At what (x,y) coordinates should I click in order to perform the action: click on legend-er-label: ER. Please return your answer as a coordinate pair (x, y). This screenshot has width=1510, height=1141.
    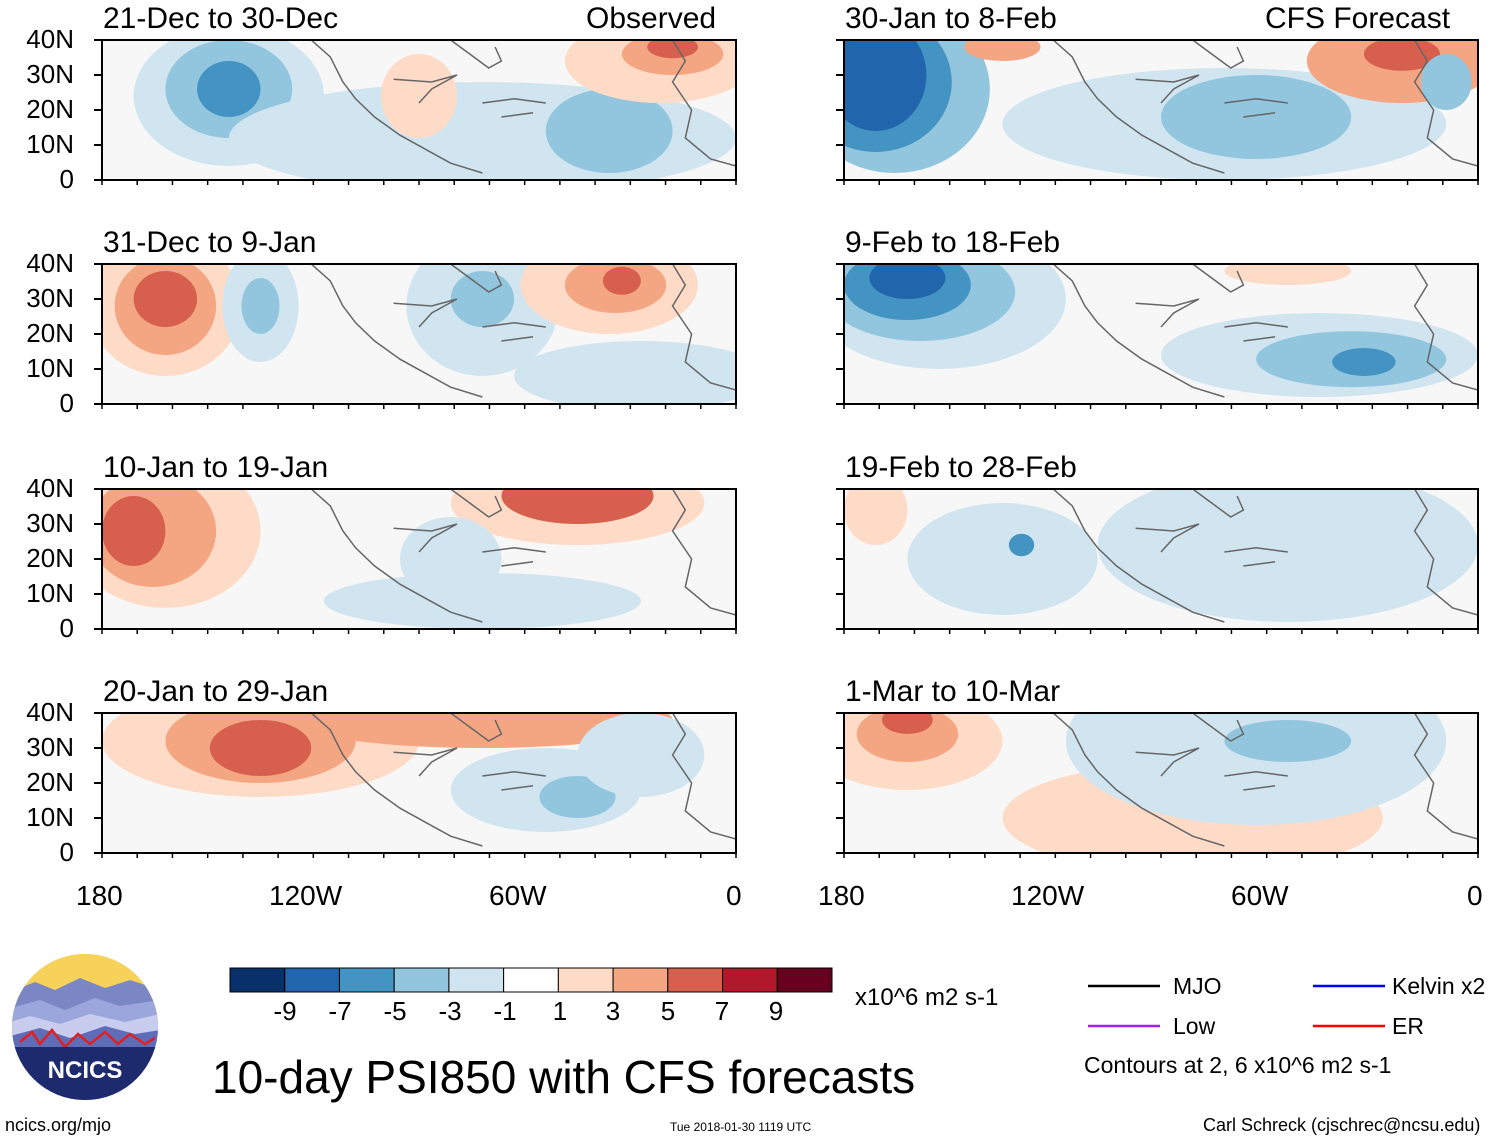
    Looking at the image, I should click on (1408, 1026).